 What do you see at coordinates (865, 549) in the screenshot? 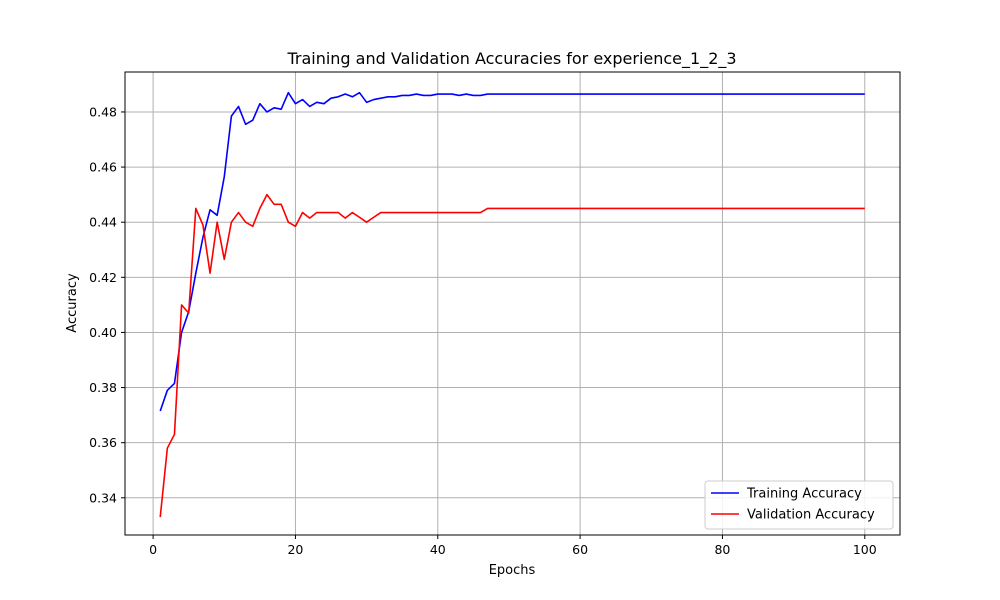
I see `x-tick-label: 100` at bounding box center [865, 549].